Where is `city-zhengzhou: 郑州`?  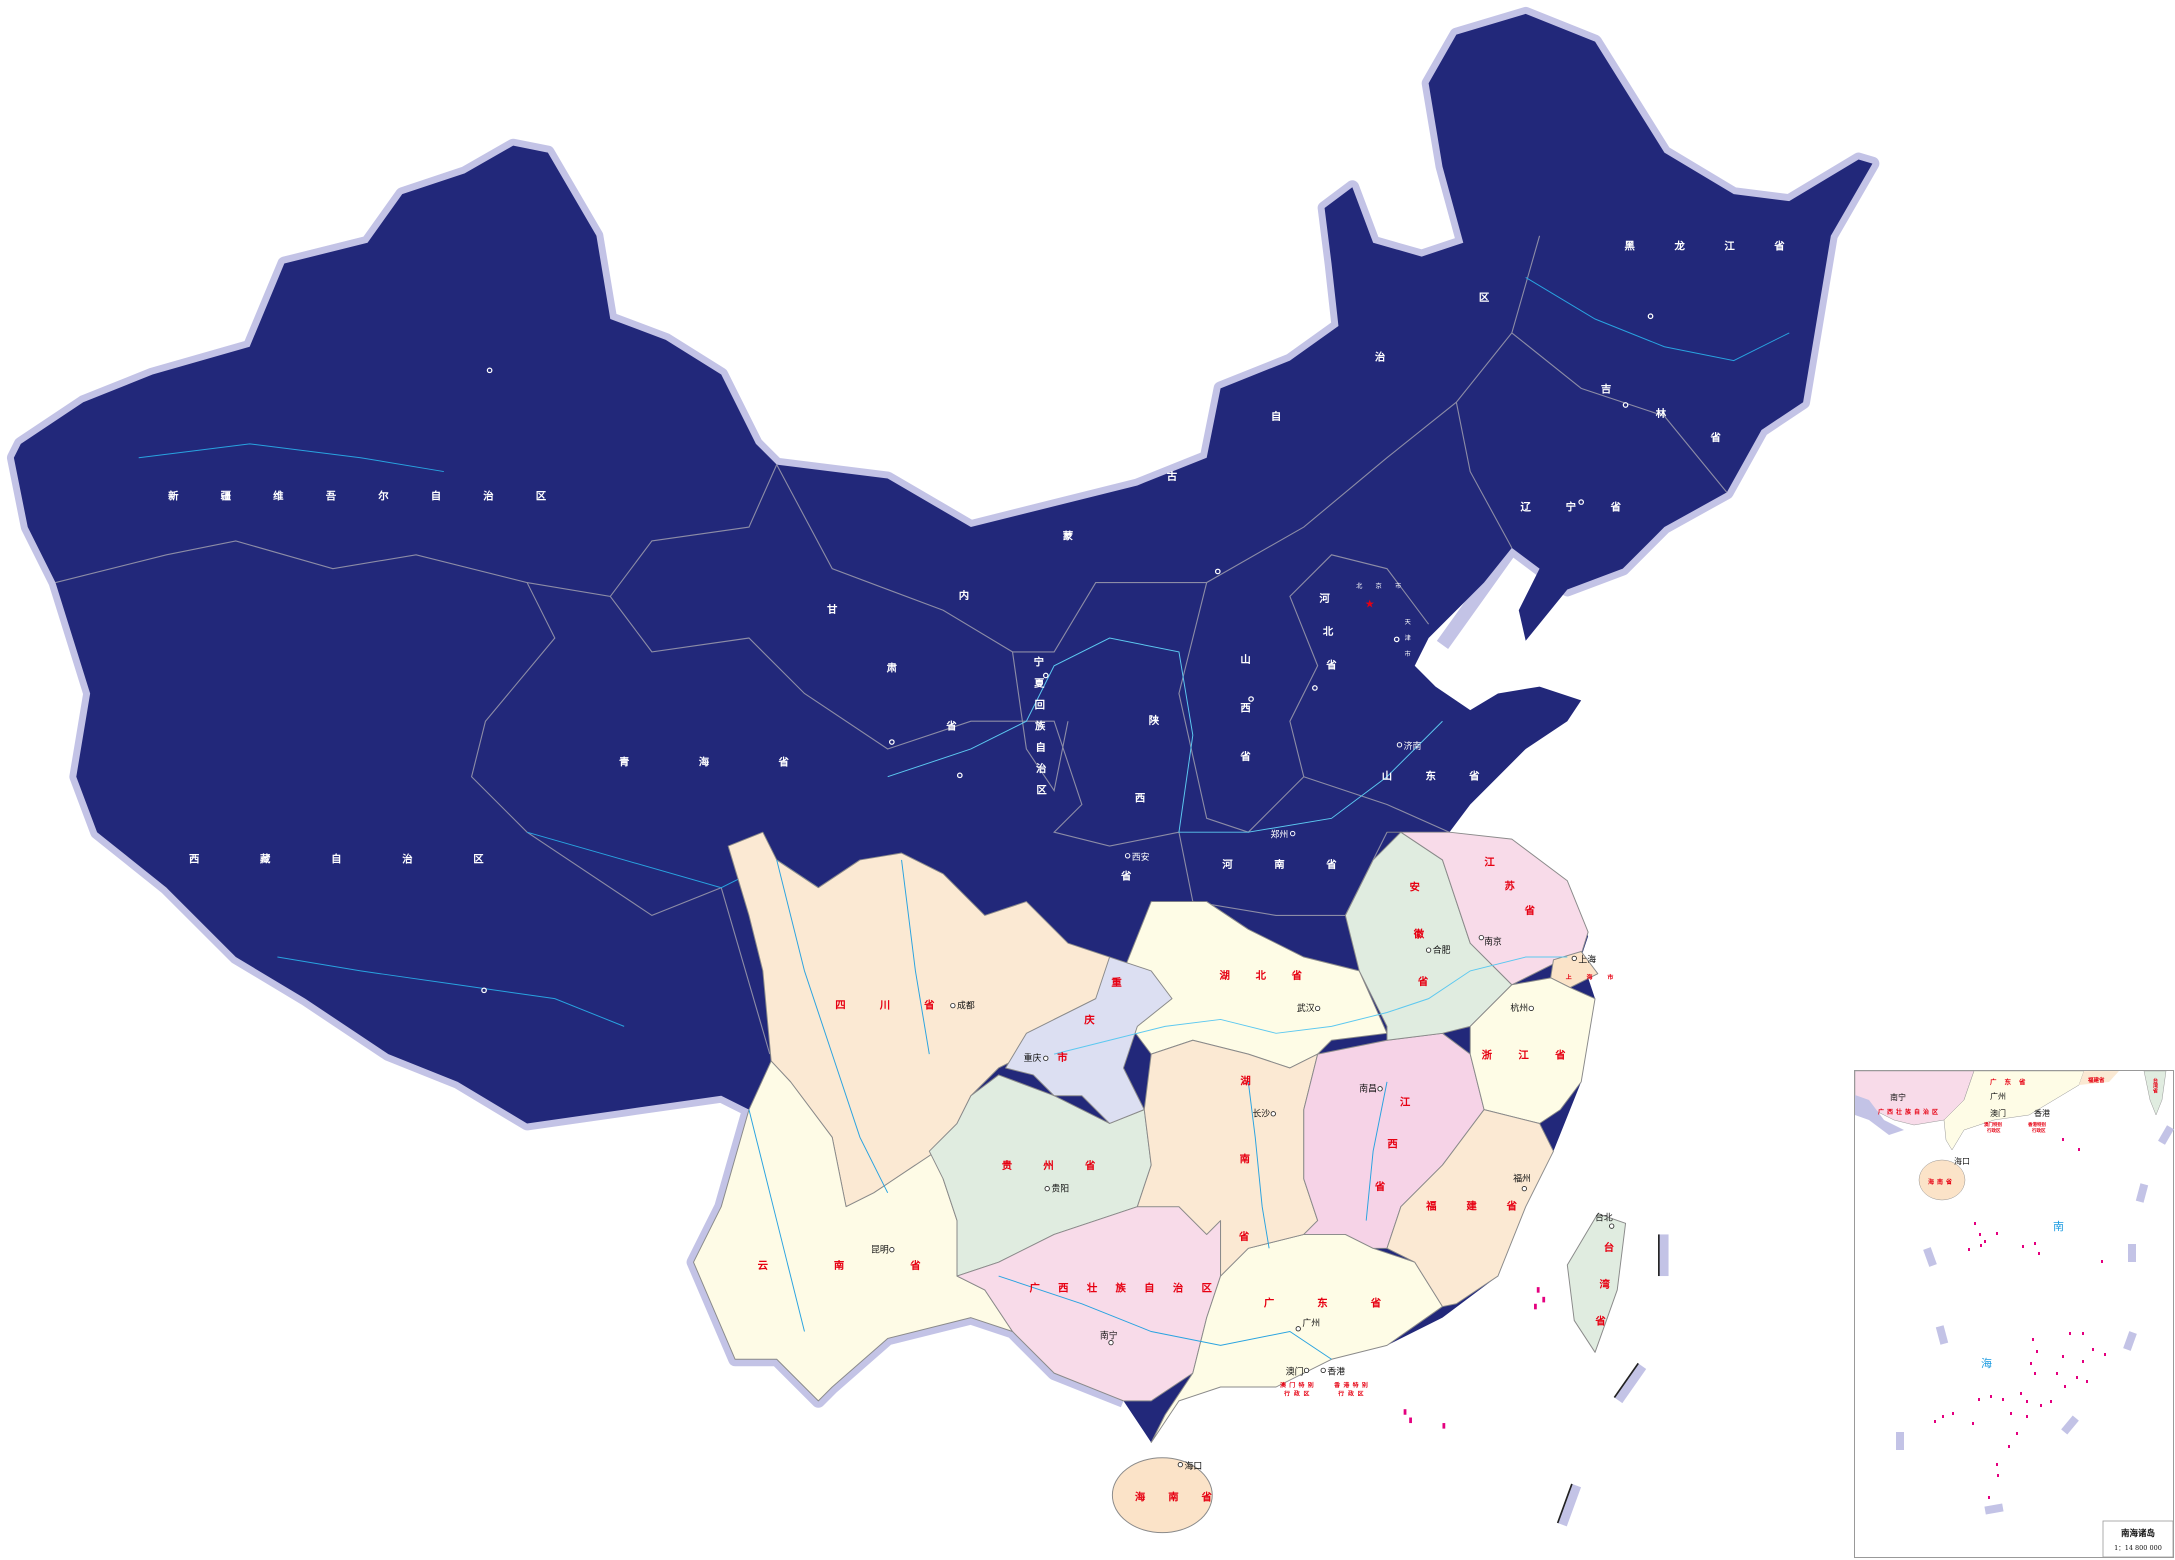 city-zhengzhou: 郑州 is located at coordinates (1283, 835).